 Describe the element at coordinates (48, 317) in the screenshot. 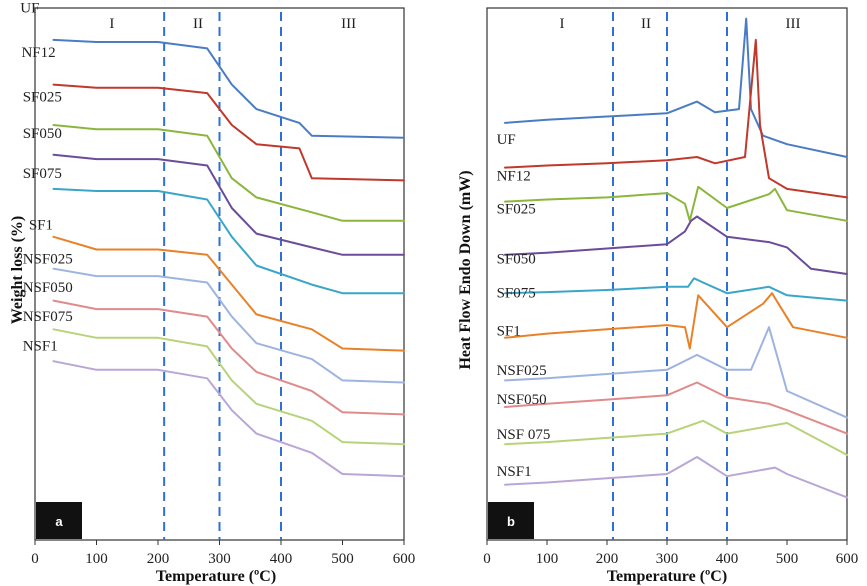

I see `series-label: NSF075` at that location.